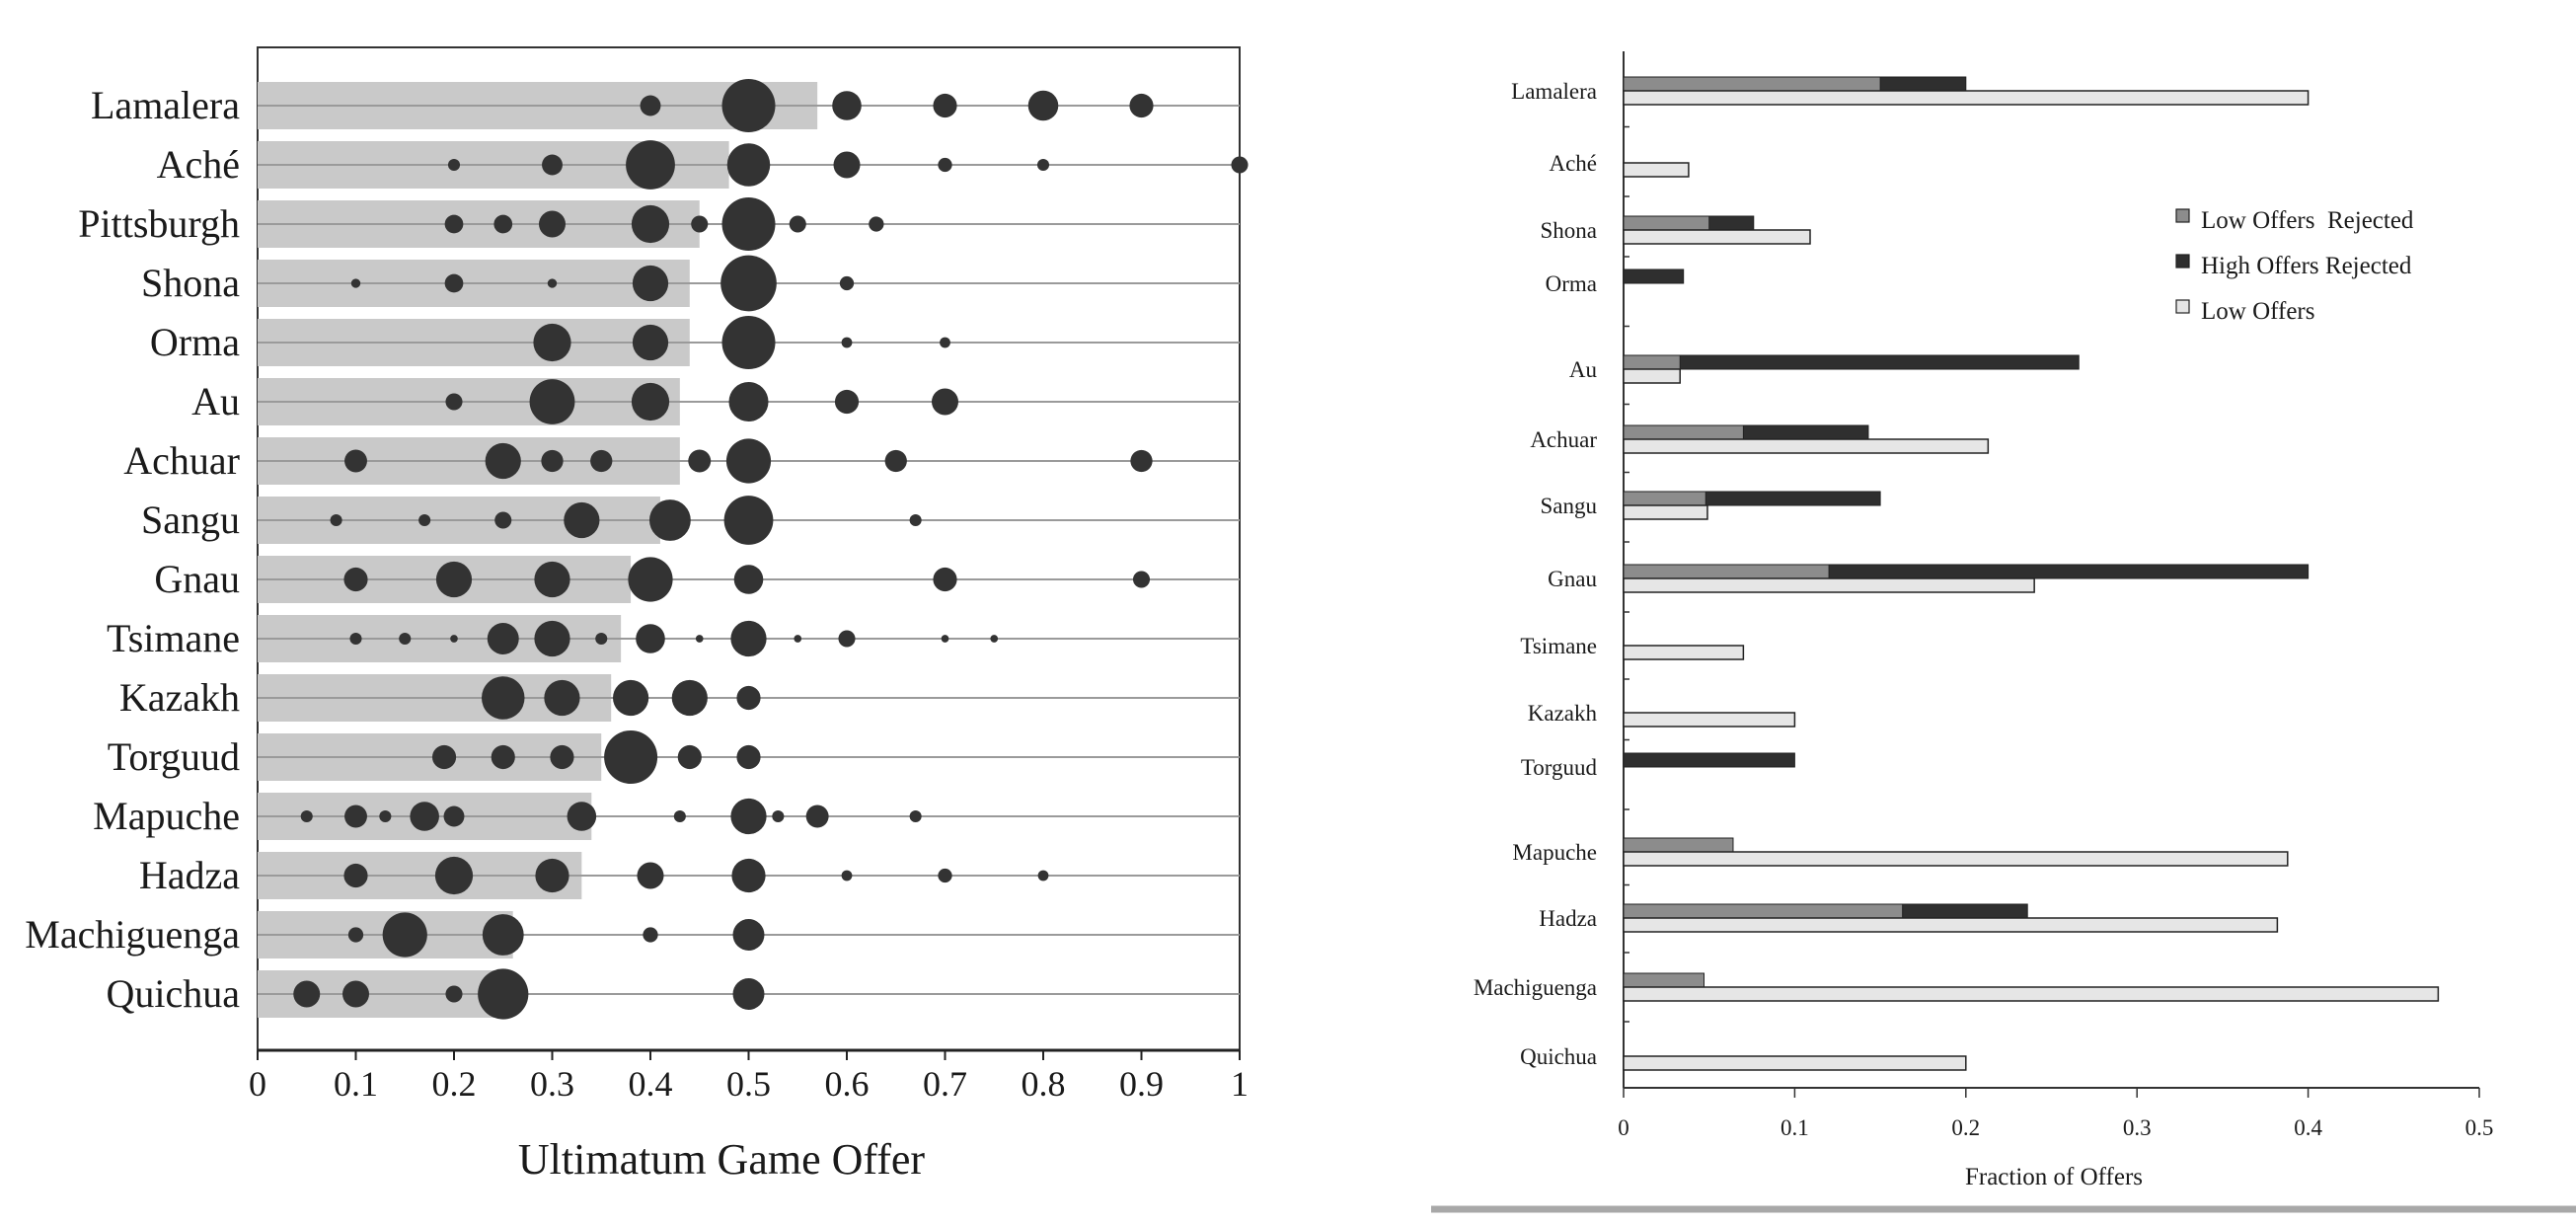 The height and width of the screenshot is (1226, 2576). I want to click on x-tick-label: 0.2, so click(455, 1084).